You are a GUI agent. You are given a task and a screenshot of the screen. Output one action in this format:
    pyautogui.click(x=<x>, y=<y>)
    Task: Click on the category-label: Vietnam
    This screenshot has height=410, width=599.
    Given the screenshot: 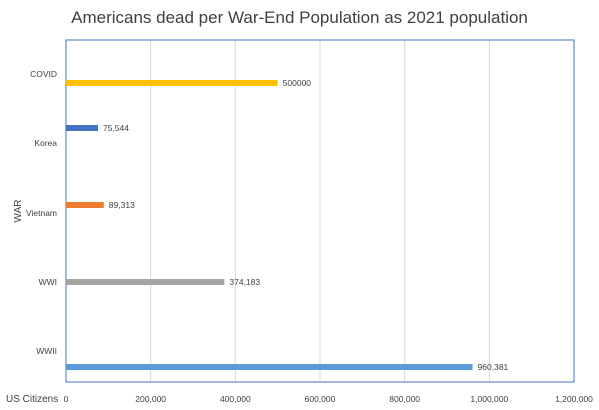 What is the action you would take?
    pyautogui.click(x=41, y=213)
    